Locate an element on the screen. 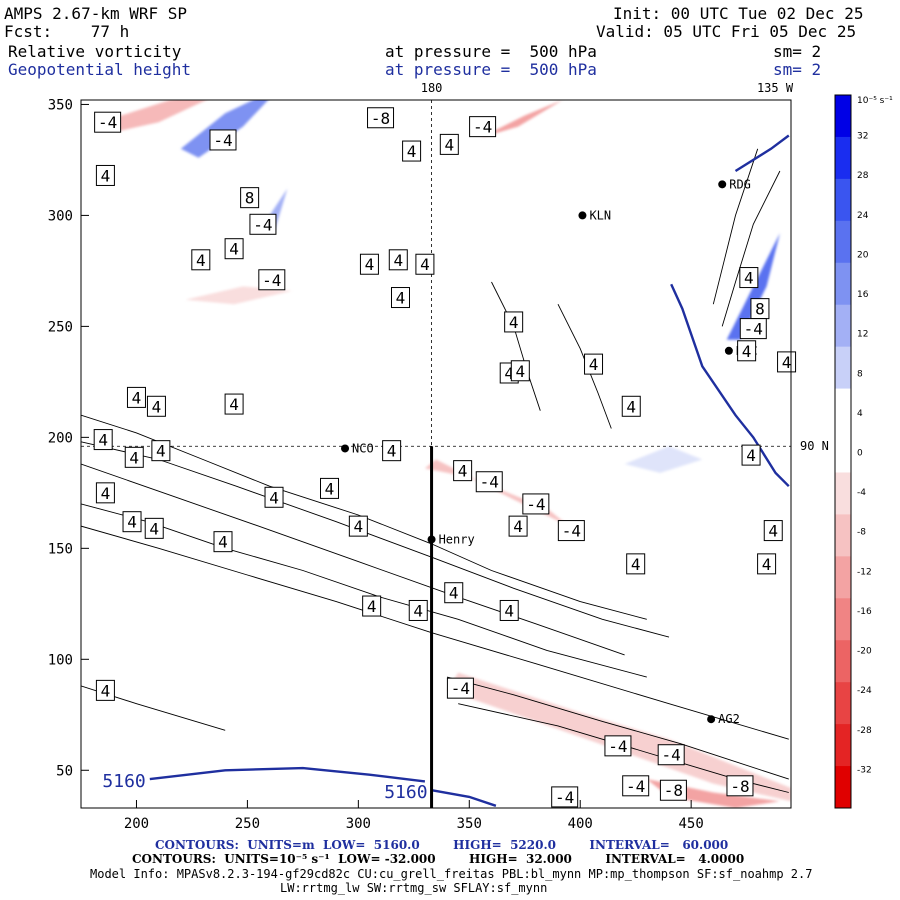  colorbar-units: 10⁻⁵ s⁻¹ is located at coordinates (875, 101).